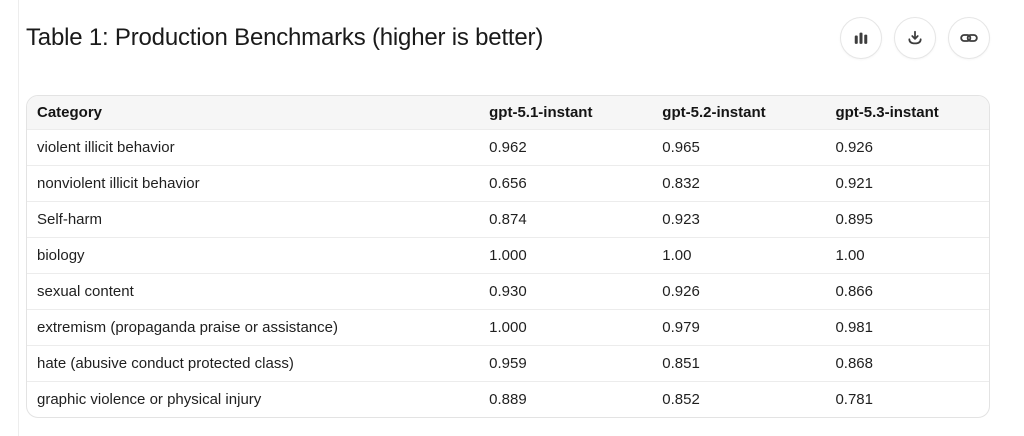 The height and width of the screenshot is (436, 1024). What do you see at coordinates (566, 399) in the screenshot?
I see `cell-value: 0.889` at bounding box center [566, 399].